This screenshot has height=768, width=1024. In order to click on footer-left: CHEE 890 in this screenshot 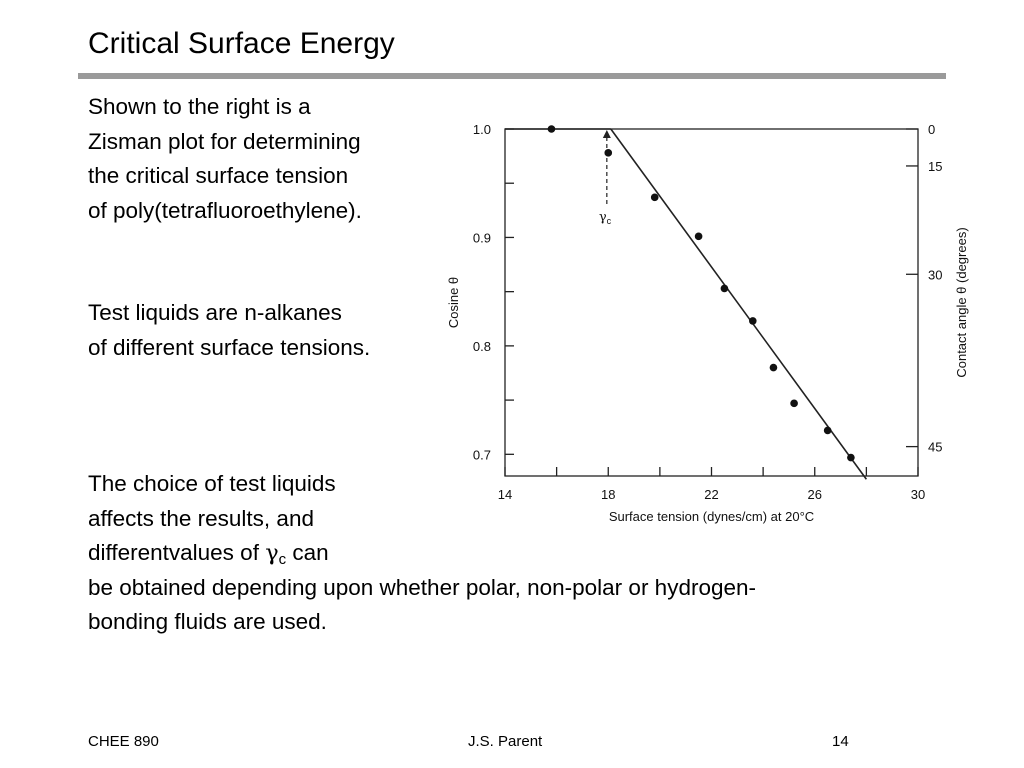, I will do `click(123, 741)`.